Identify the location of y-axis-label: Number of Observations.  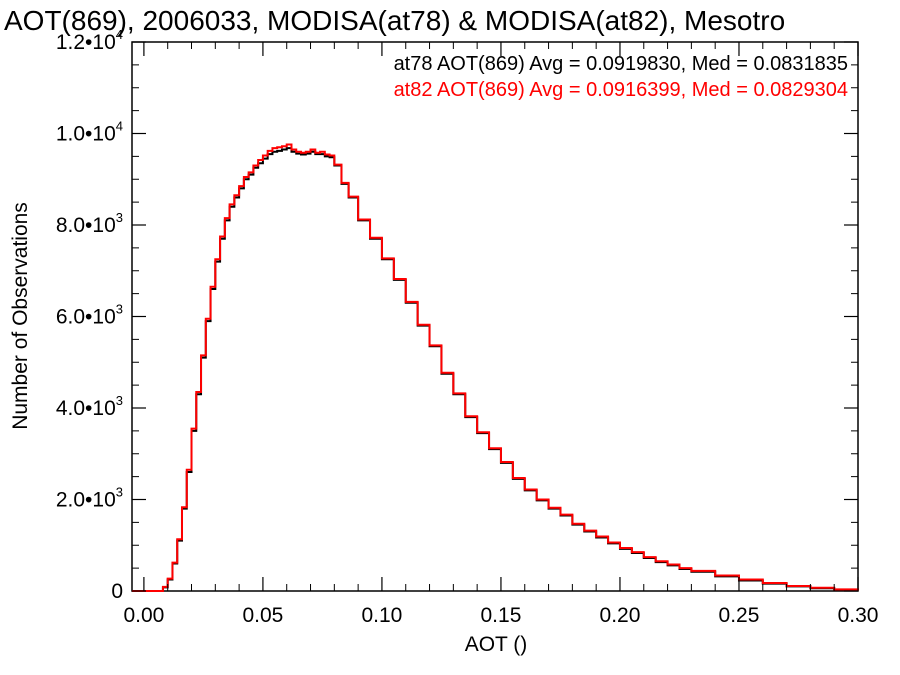
(20, 316).